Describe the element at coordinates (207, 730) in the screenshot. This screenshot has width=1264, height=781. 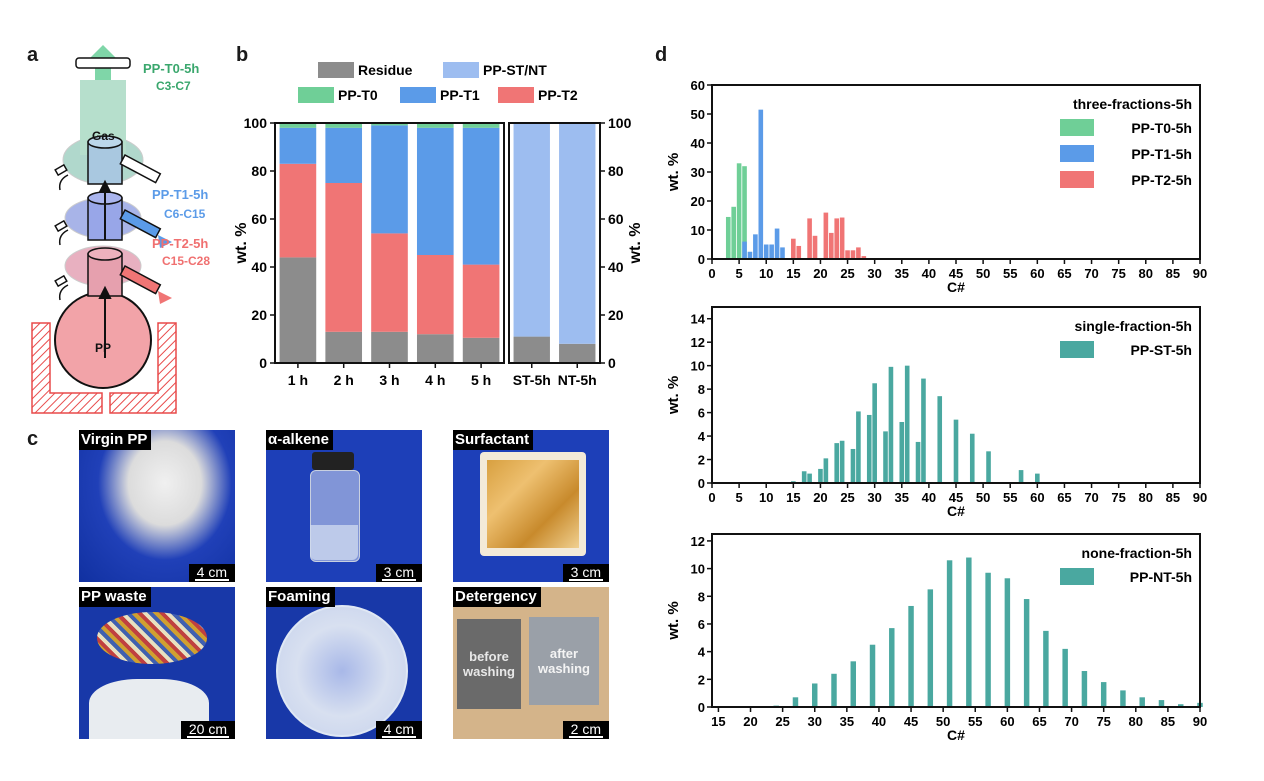
I see `scale-bar: 20 cm` at that location.